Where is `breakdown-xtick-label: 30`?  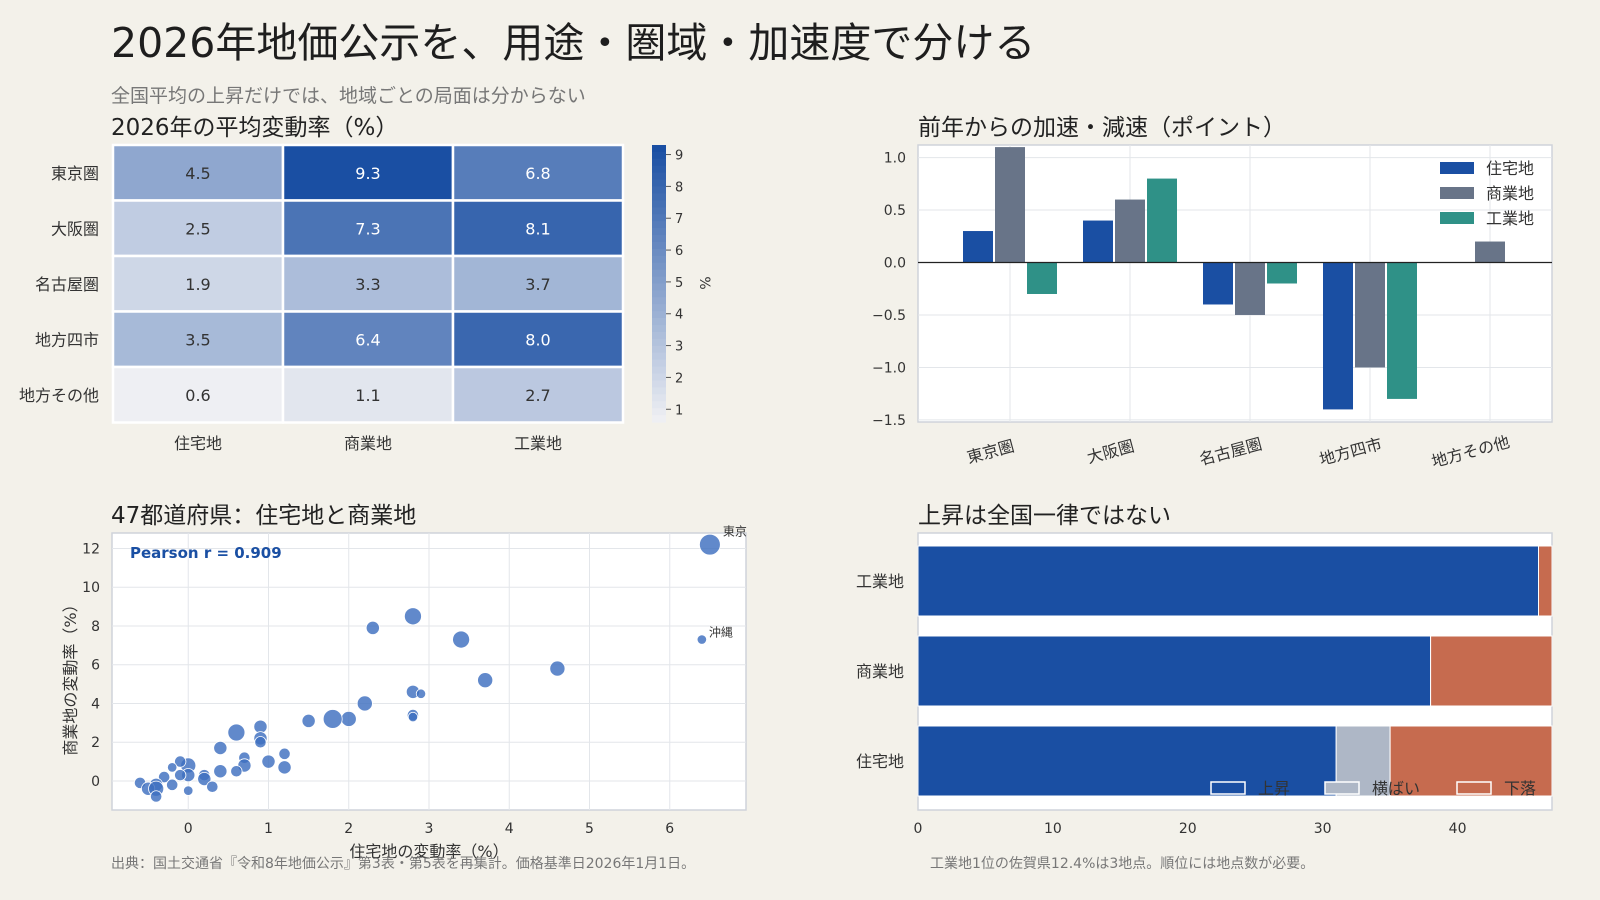
breakdown-xtick-label: 30 is located at coordinates (1323, 829).